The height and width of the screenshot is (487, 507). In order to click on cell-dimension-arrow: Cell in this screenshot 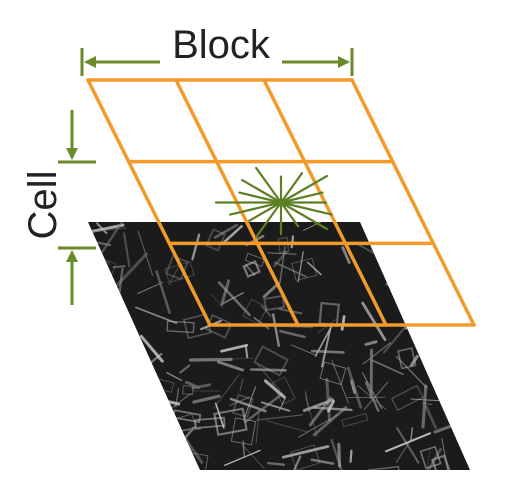, I will do `click(58, 207)`.